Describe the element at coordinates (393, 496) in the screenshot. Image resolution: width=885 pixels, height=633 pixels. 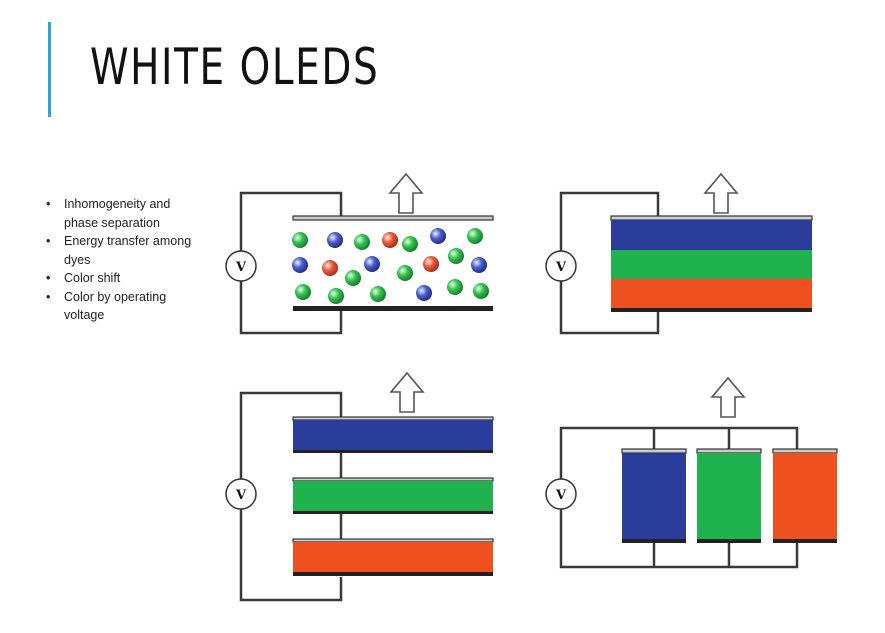
I see `green-emitting-unit` at that location.